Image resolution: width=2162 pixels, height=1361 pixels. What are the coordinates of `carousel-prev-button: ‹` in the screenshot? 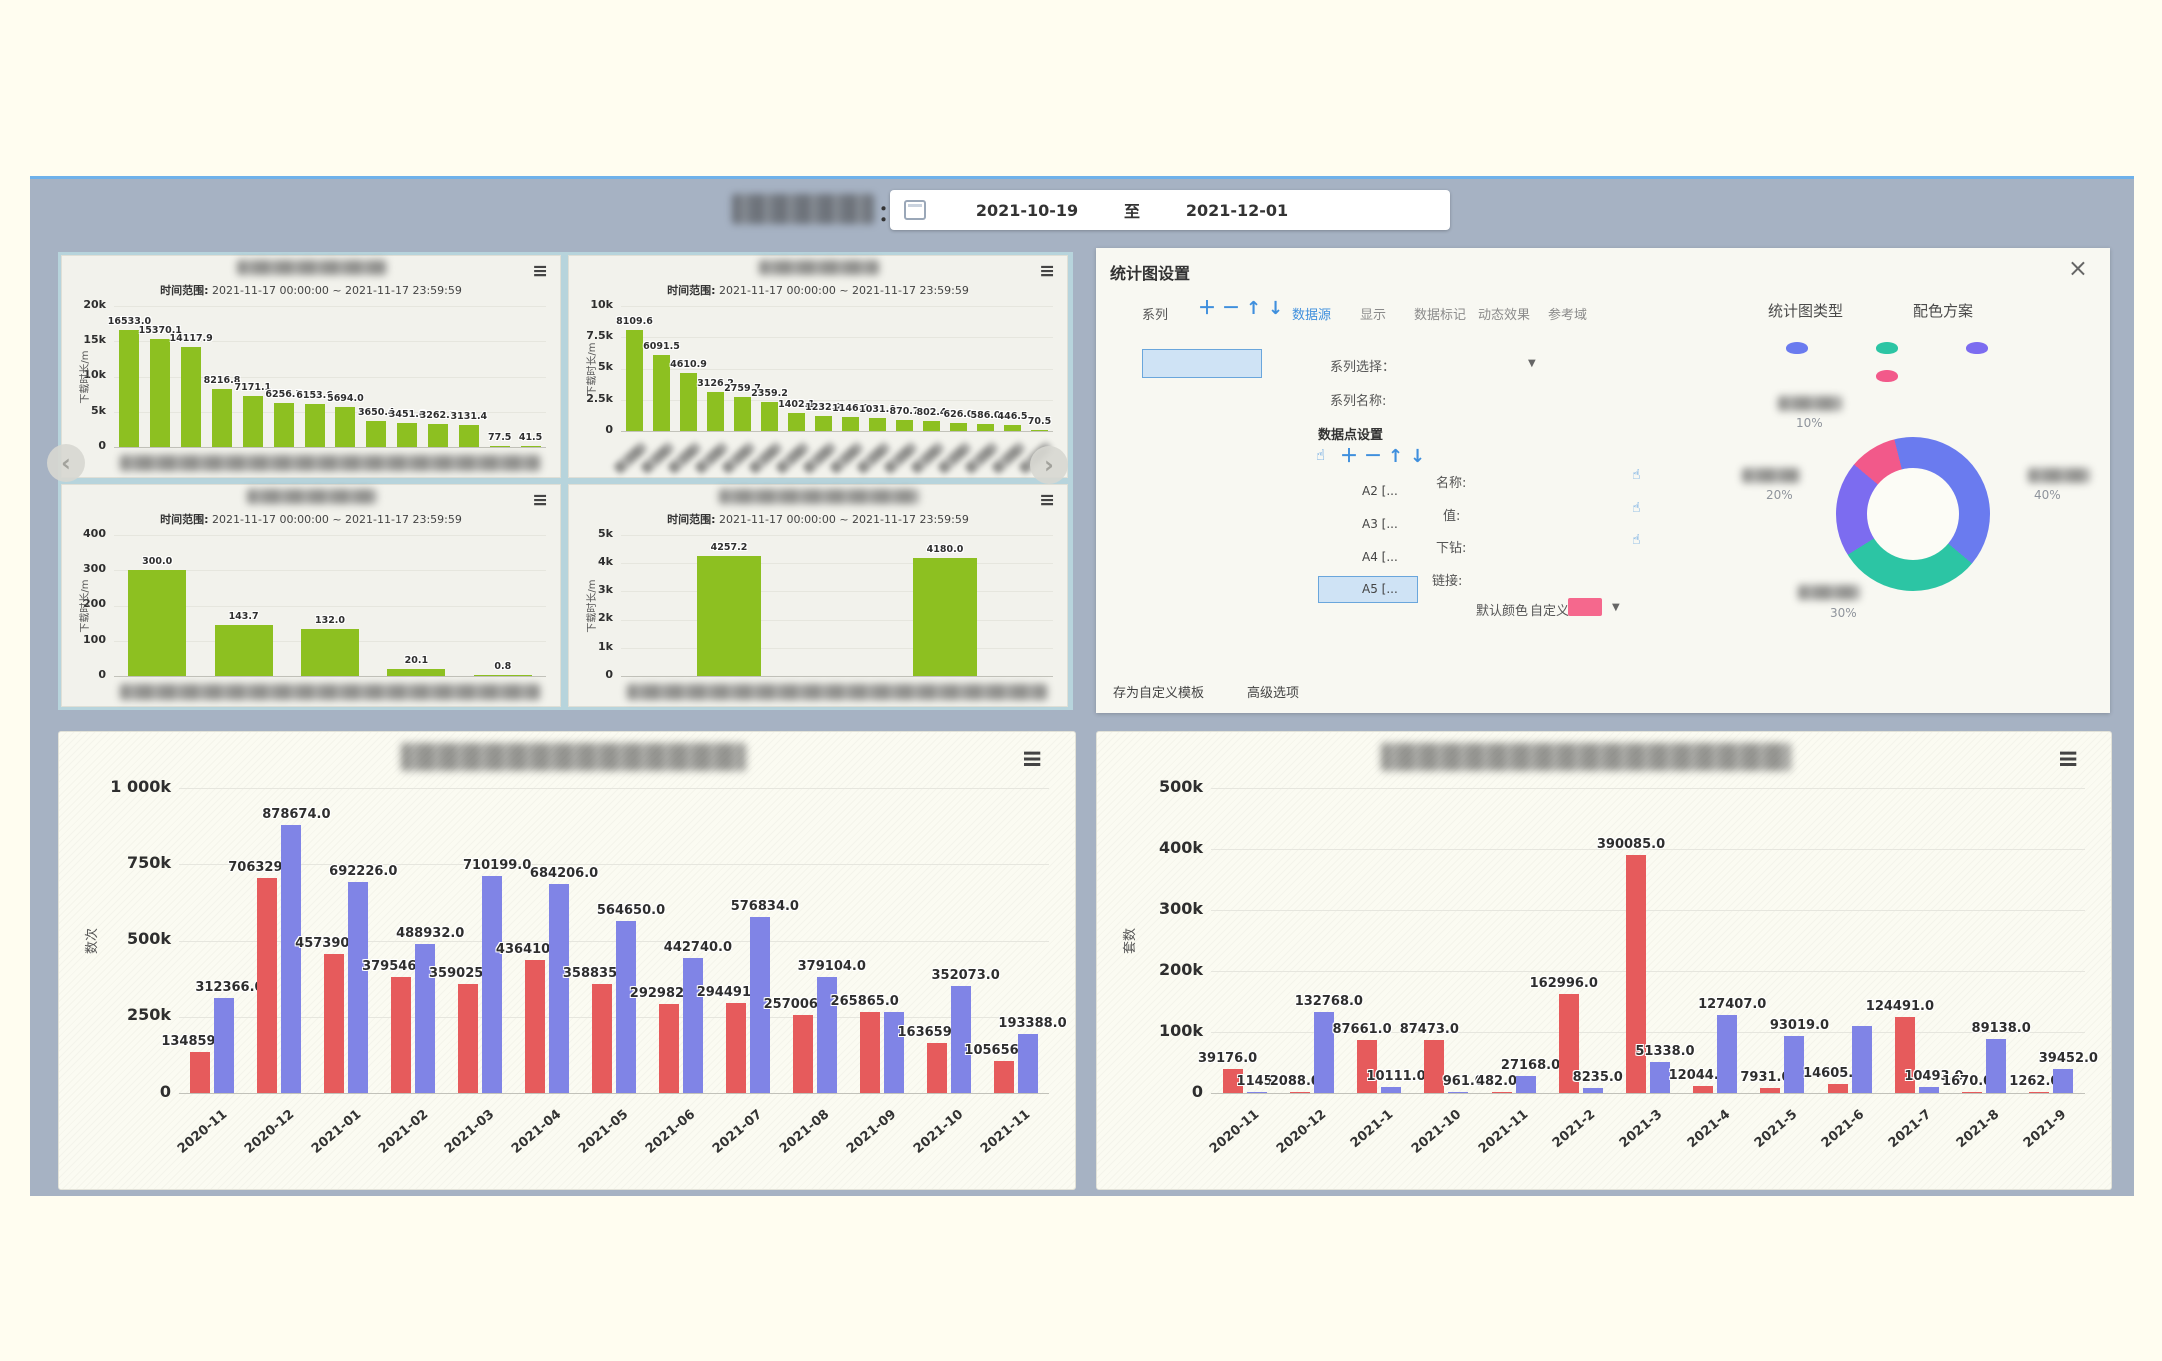 It's located at (66, 463).